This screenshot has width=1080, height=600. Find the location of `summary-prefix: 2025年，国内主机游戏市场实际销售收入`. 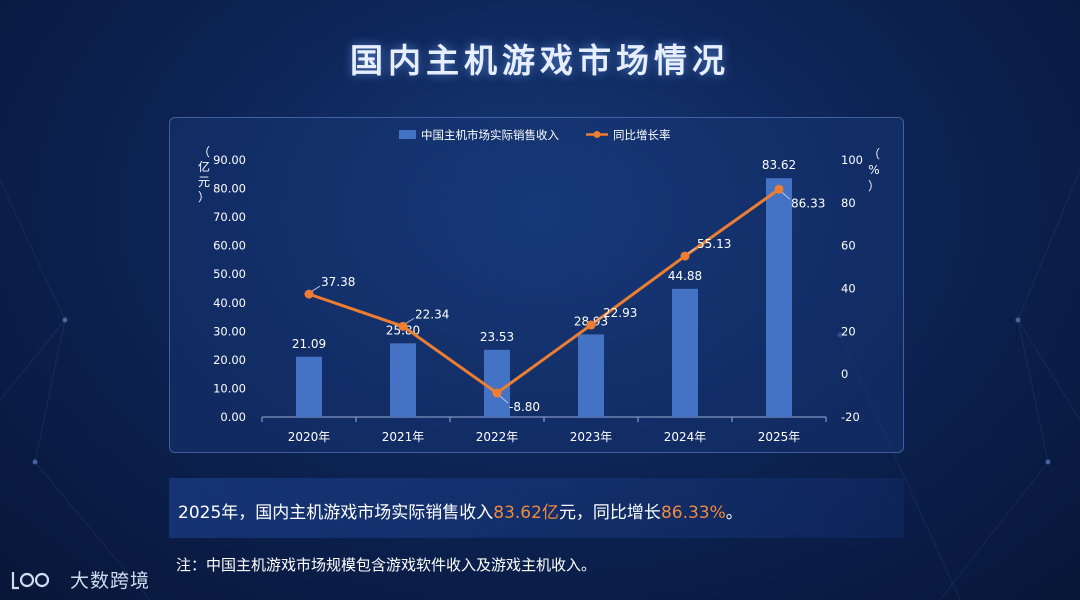

summary-prefix: 2025年，国内主机游戏市场实际销售收入 is located at coordinates (336, 513).